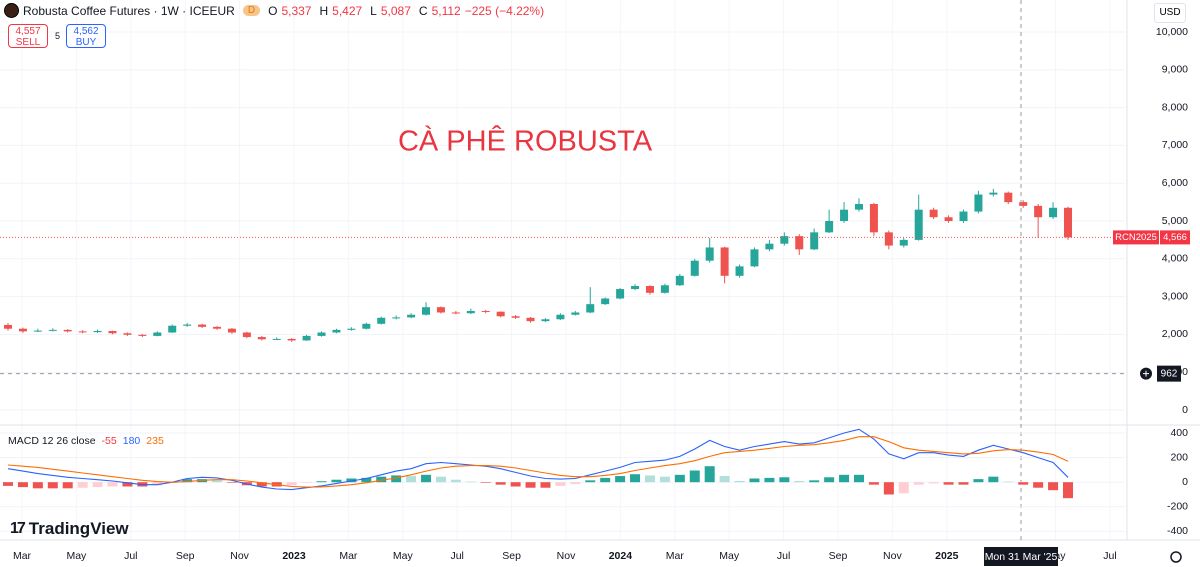  Describe the element at coordinates (1176, 557) in the screenshot. I see `settings-icon` at that location.